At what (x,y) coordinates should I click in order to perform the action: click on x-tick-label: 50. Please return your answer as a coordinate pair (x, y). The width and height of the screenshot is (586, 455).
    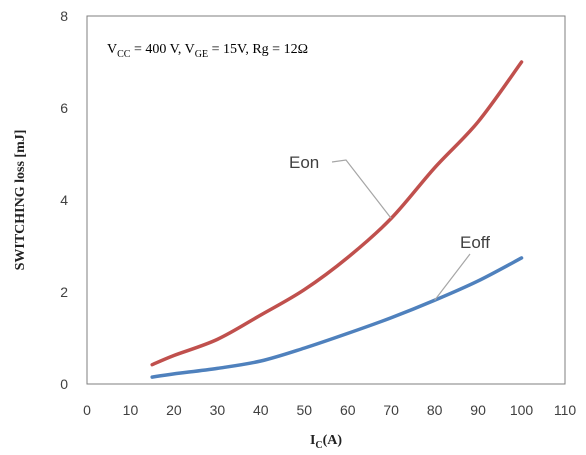
    Looking at the image, I should click on (304, 410).